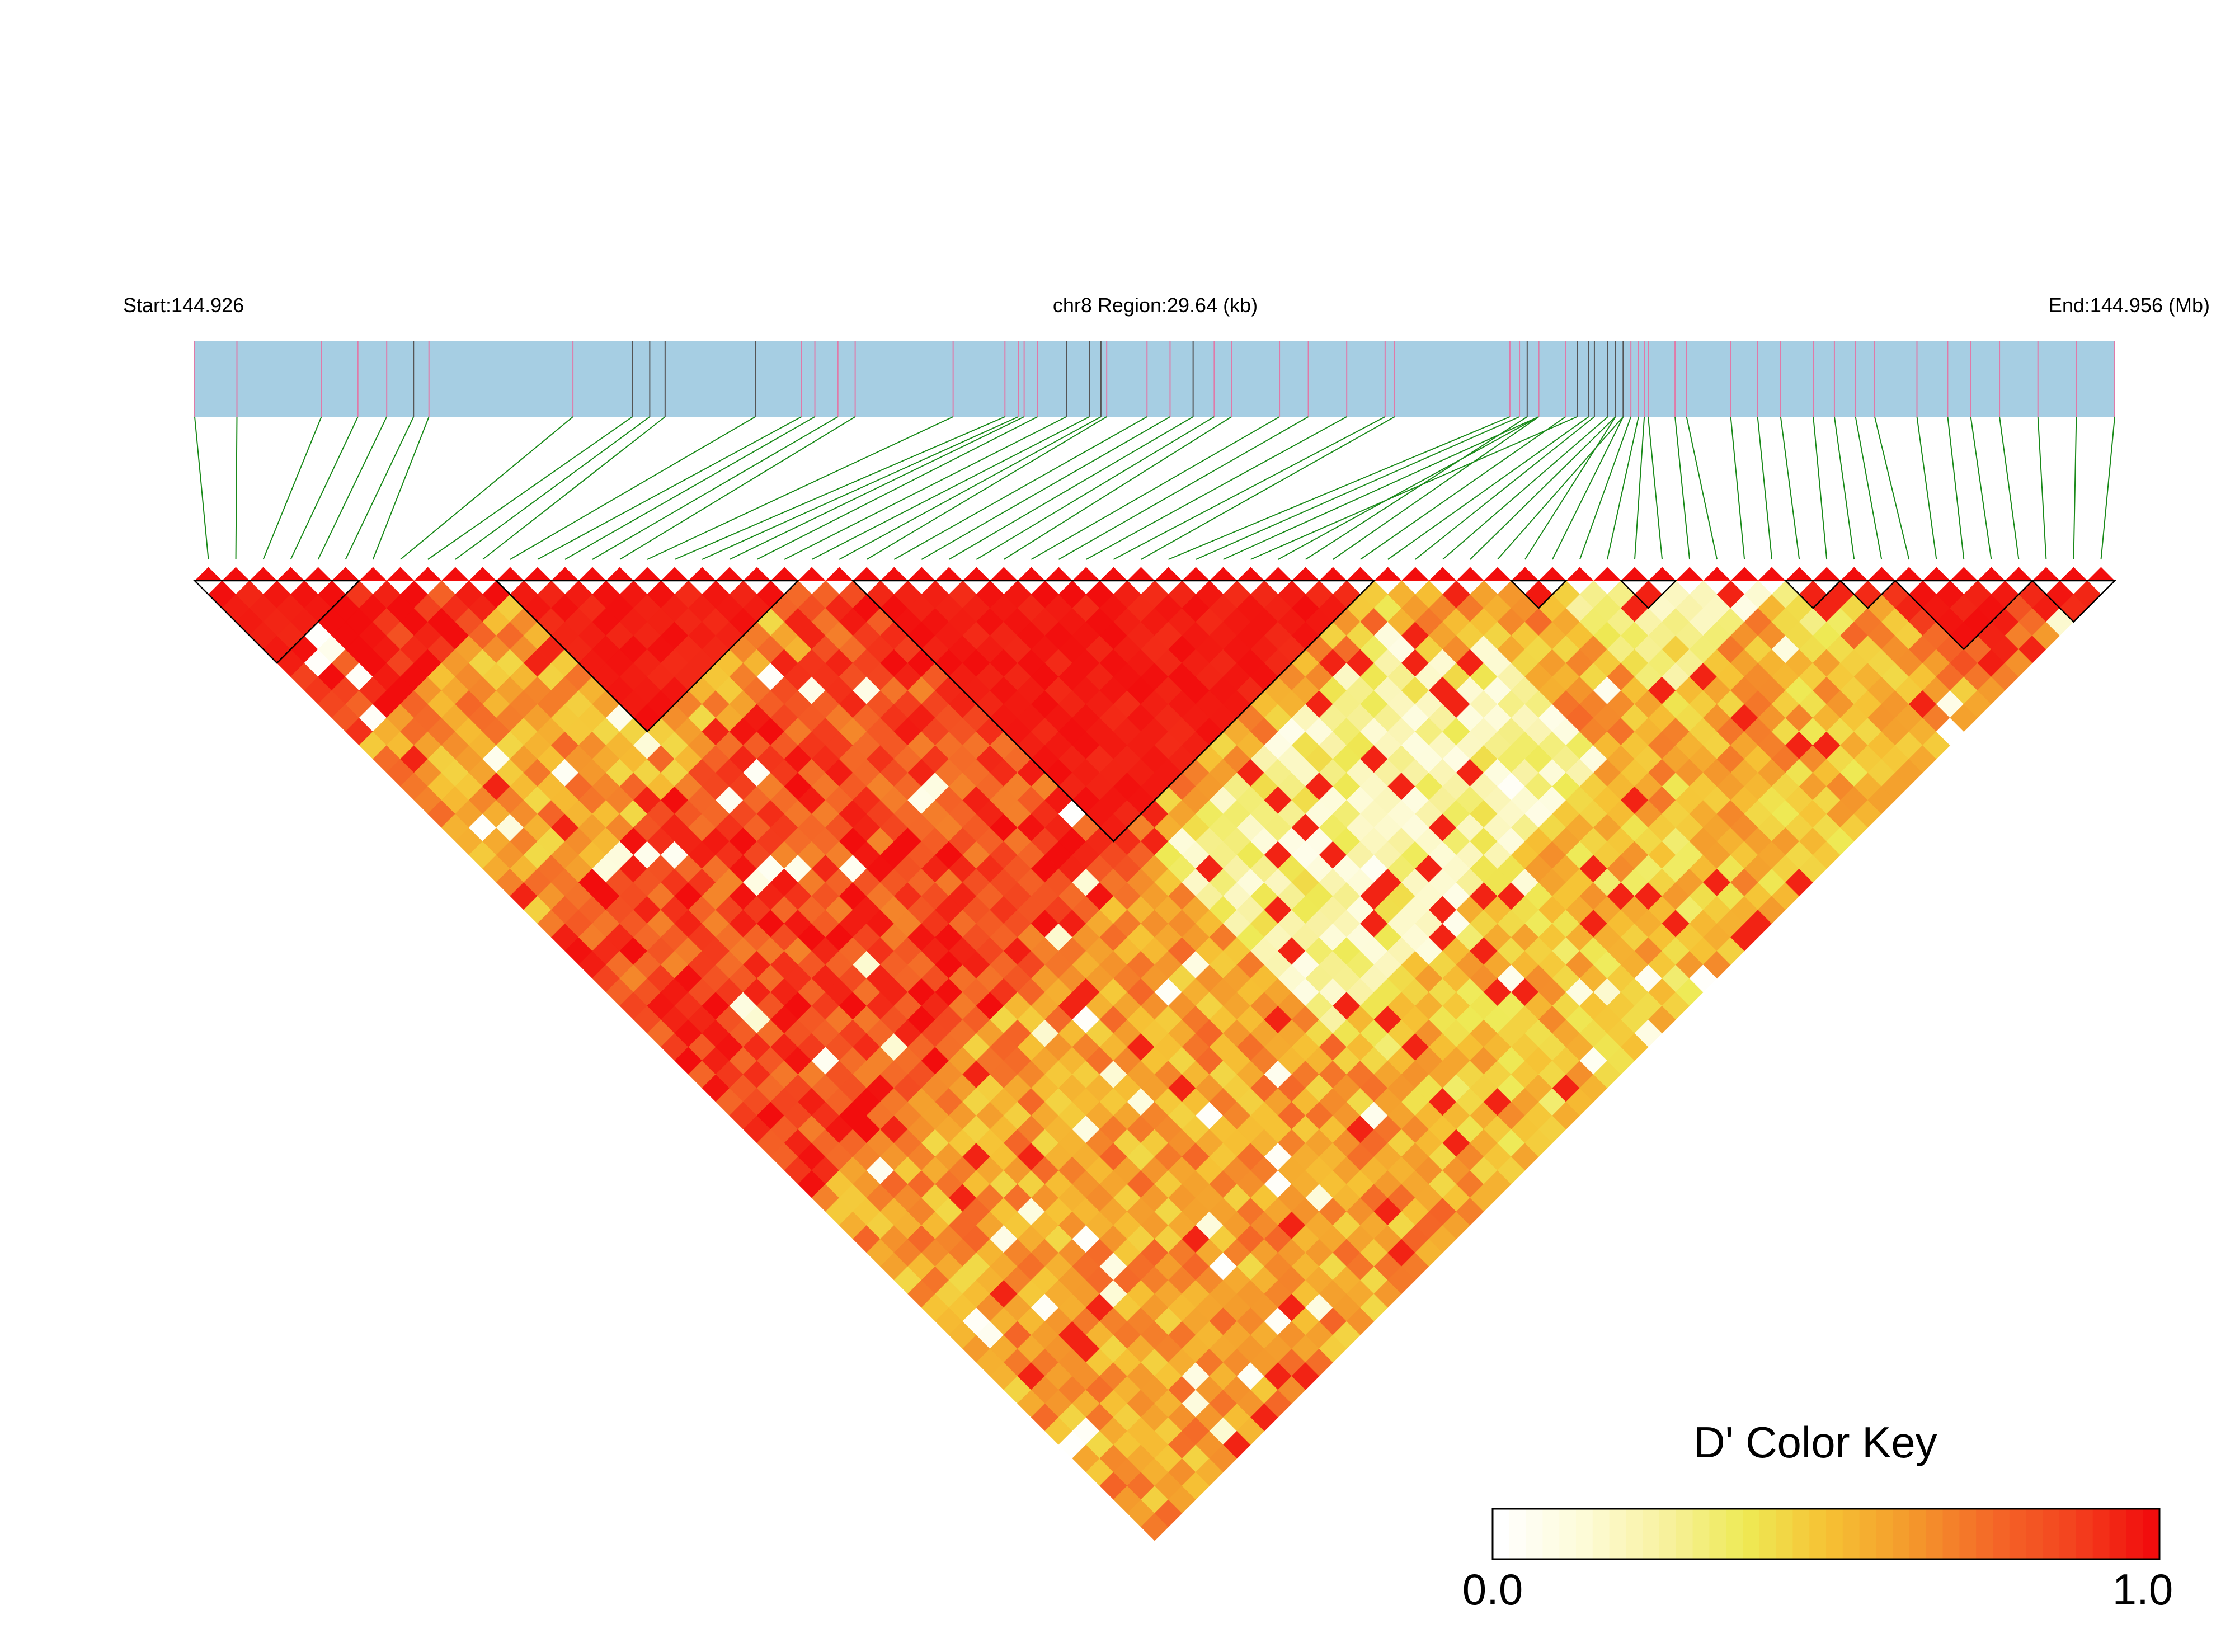 The height and width of the screenshot is (1652, 2235). What do you see at coordinates (2129, 306) in the screenshot?
I see `end-label: End:144.956 (Mb)` at bounding box center [2129, 306].